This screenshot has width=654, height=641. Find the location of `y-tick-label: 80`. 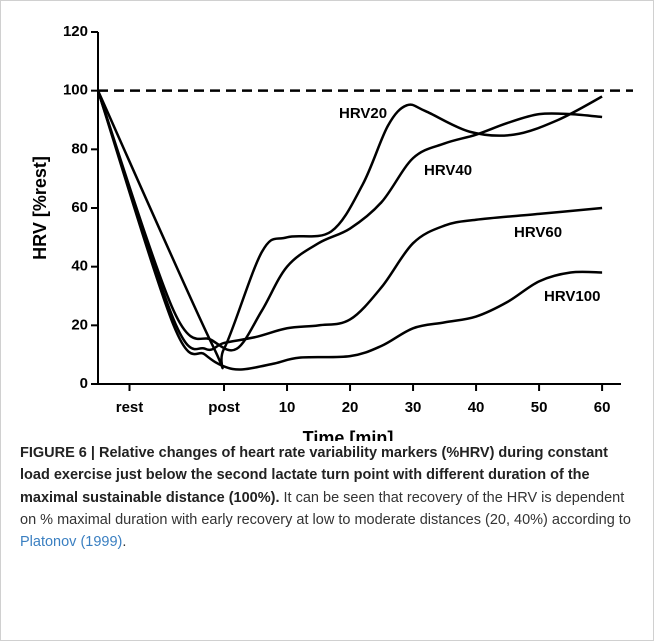

y-tick-label: 80 is located at coordinates (79, 148).